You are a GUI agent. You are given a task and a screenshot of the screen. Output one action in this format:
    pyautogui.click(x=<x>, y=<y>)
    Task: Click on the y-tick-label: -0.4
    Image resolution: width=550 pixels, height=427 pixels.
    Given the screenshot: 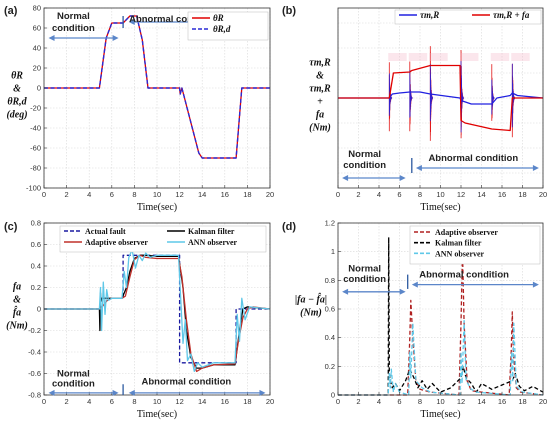 What is the action you would take?
    pyautogui.click(x=34, y=352)
    